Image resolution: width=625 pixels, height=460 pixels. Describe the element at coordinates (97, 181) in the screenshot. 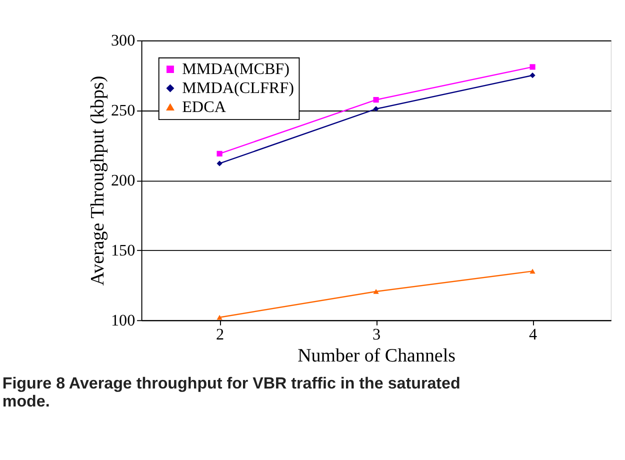

I see `y-axis-title: Average Throughput (kbps)` at that location.